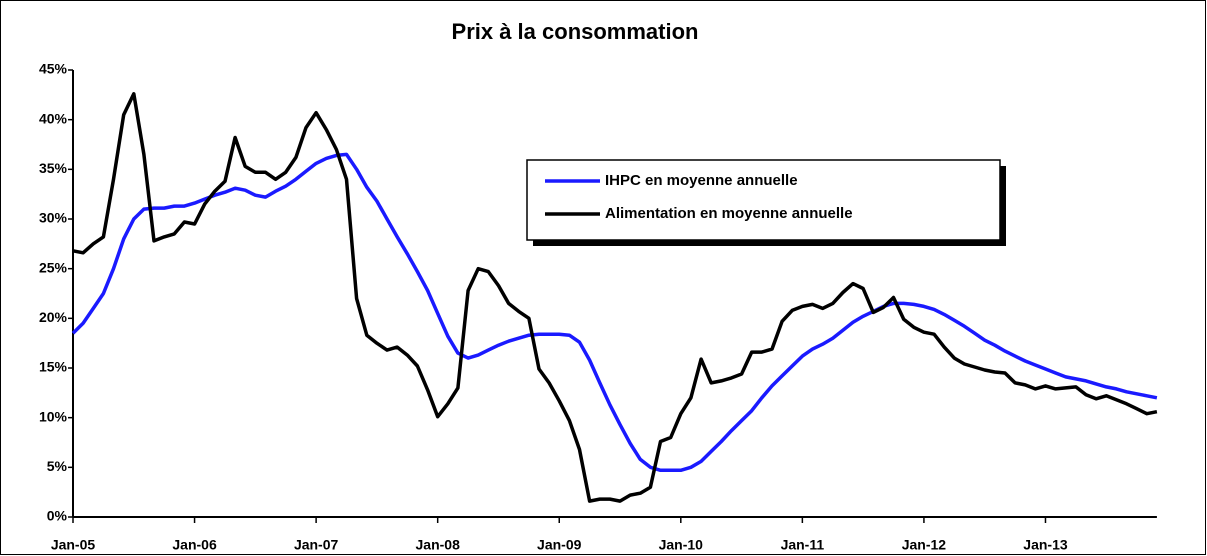 This screenshot has width=1207, height=556. What do you see at coordinates (57, 516) in the screenshot?
I see `y-tick-label: 0%` at bounding box center [57, 516].